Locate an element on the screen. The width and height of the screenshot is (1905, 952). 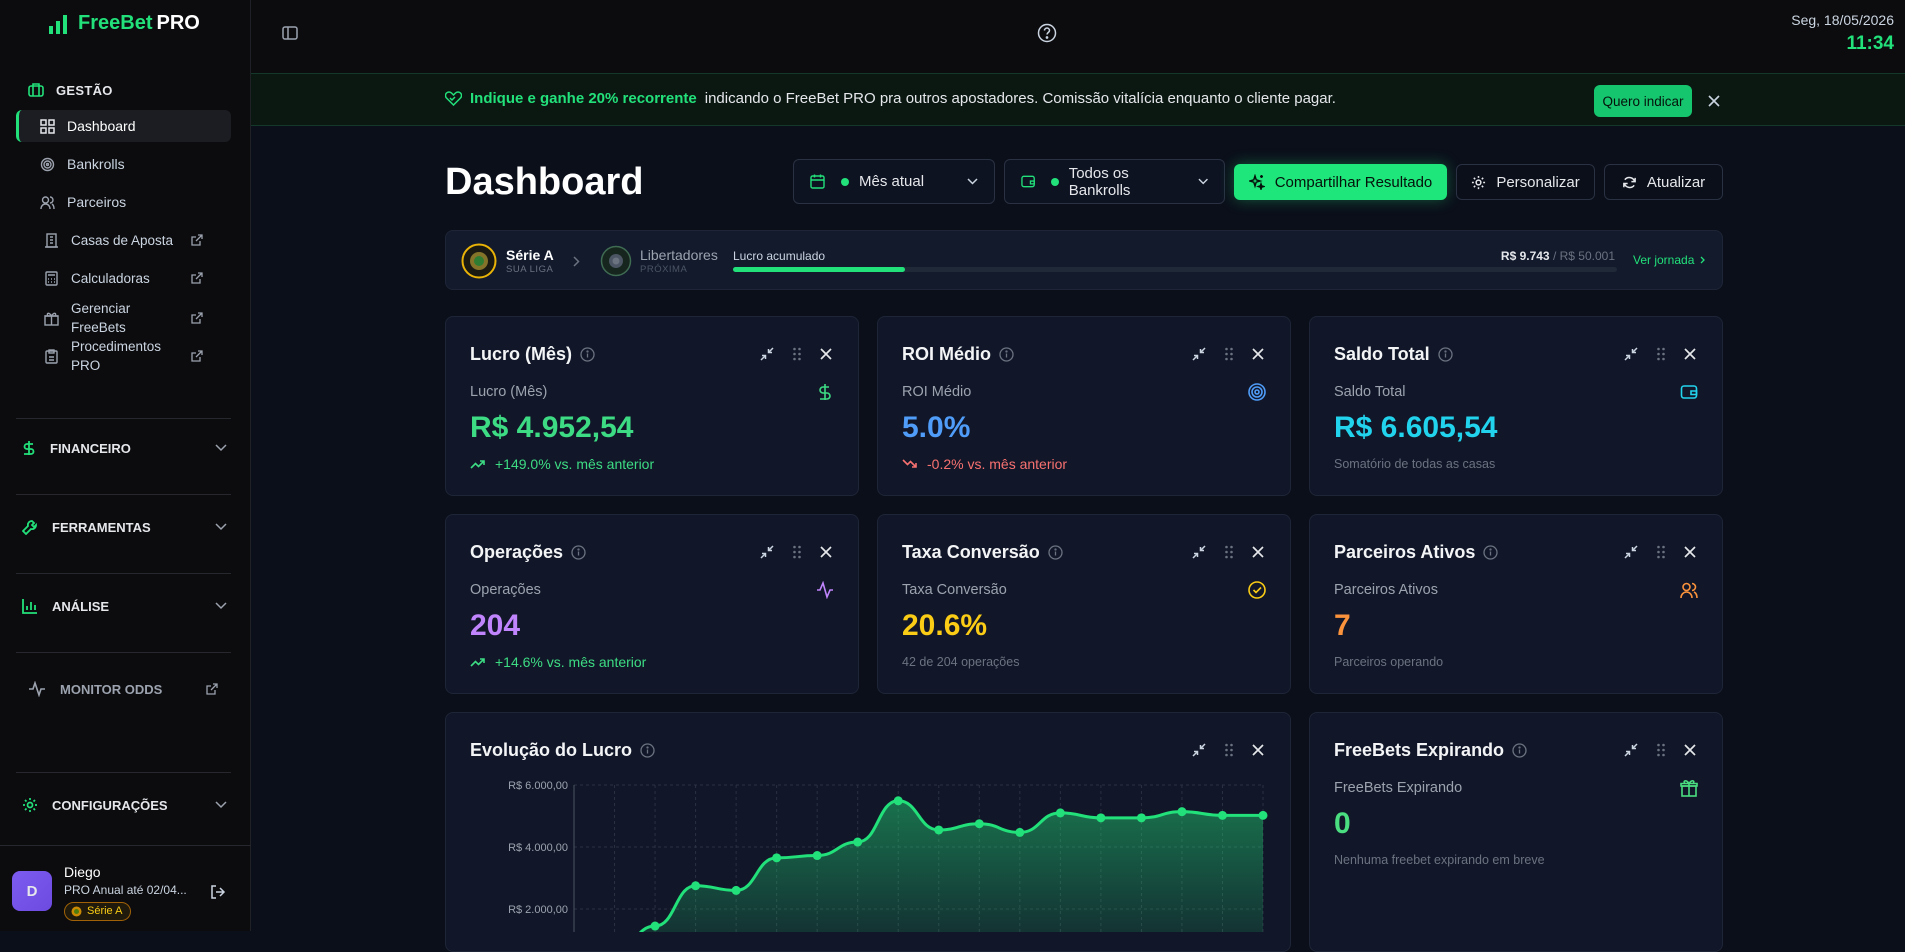
logout-icon is located at coordinates (218, 892).